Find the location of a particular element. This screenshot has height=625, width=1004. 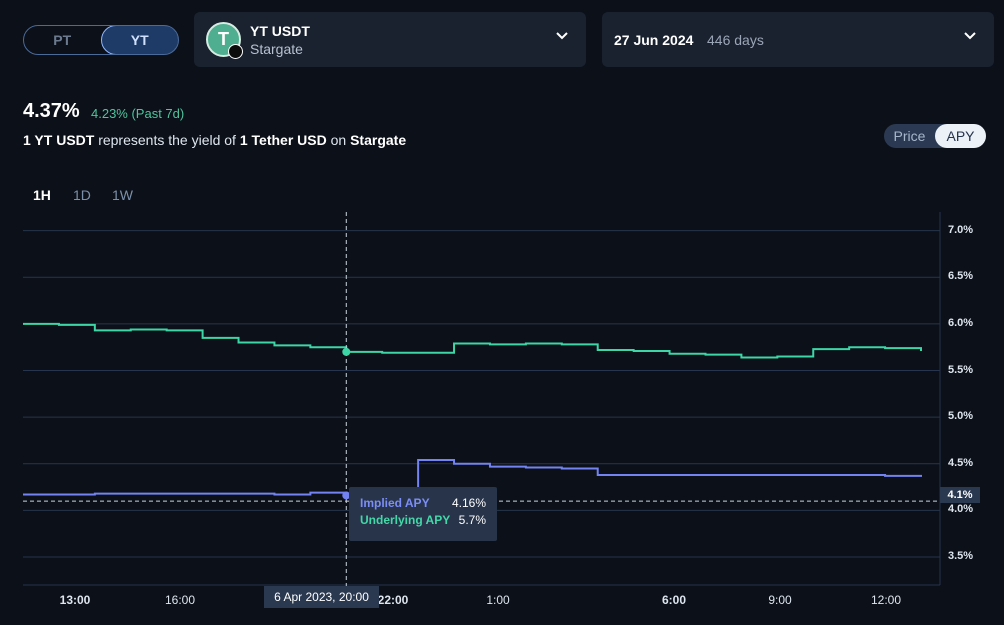

chart-tooltip: Implied APY 4.16% Underlying APY 5.7% is located at coordinates (423, 514).